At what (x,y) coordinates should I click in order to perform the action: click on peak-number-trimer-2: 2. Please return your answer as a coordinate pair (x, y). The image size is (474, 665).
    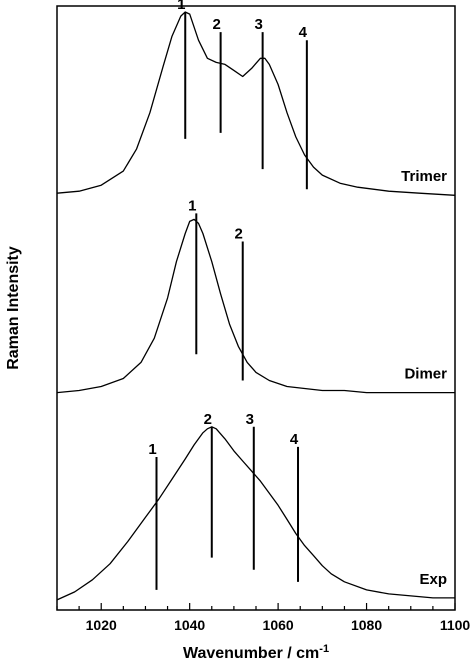
    Looking at the image, I should click on (216, 24).